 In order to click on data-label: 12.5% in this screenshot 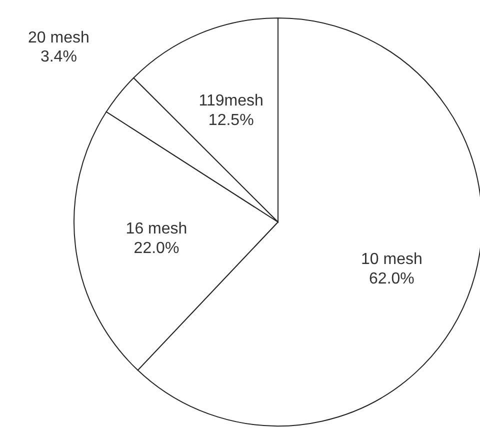, I will do `click(231, 120)`.